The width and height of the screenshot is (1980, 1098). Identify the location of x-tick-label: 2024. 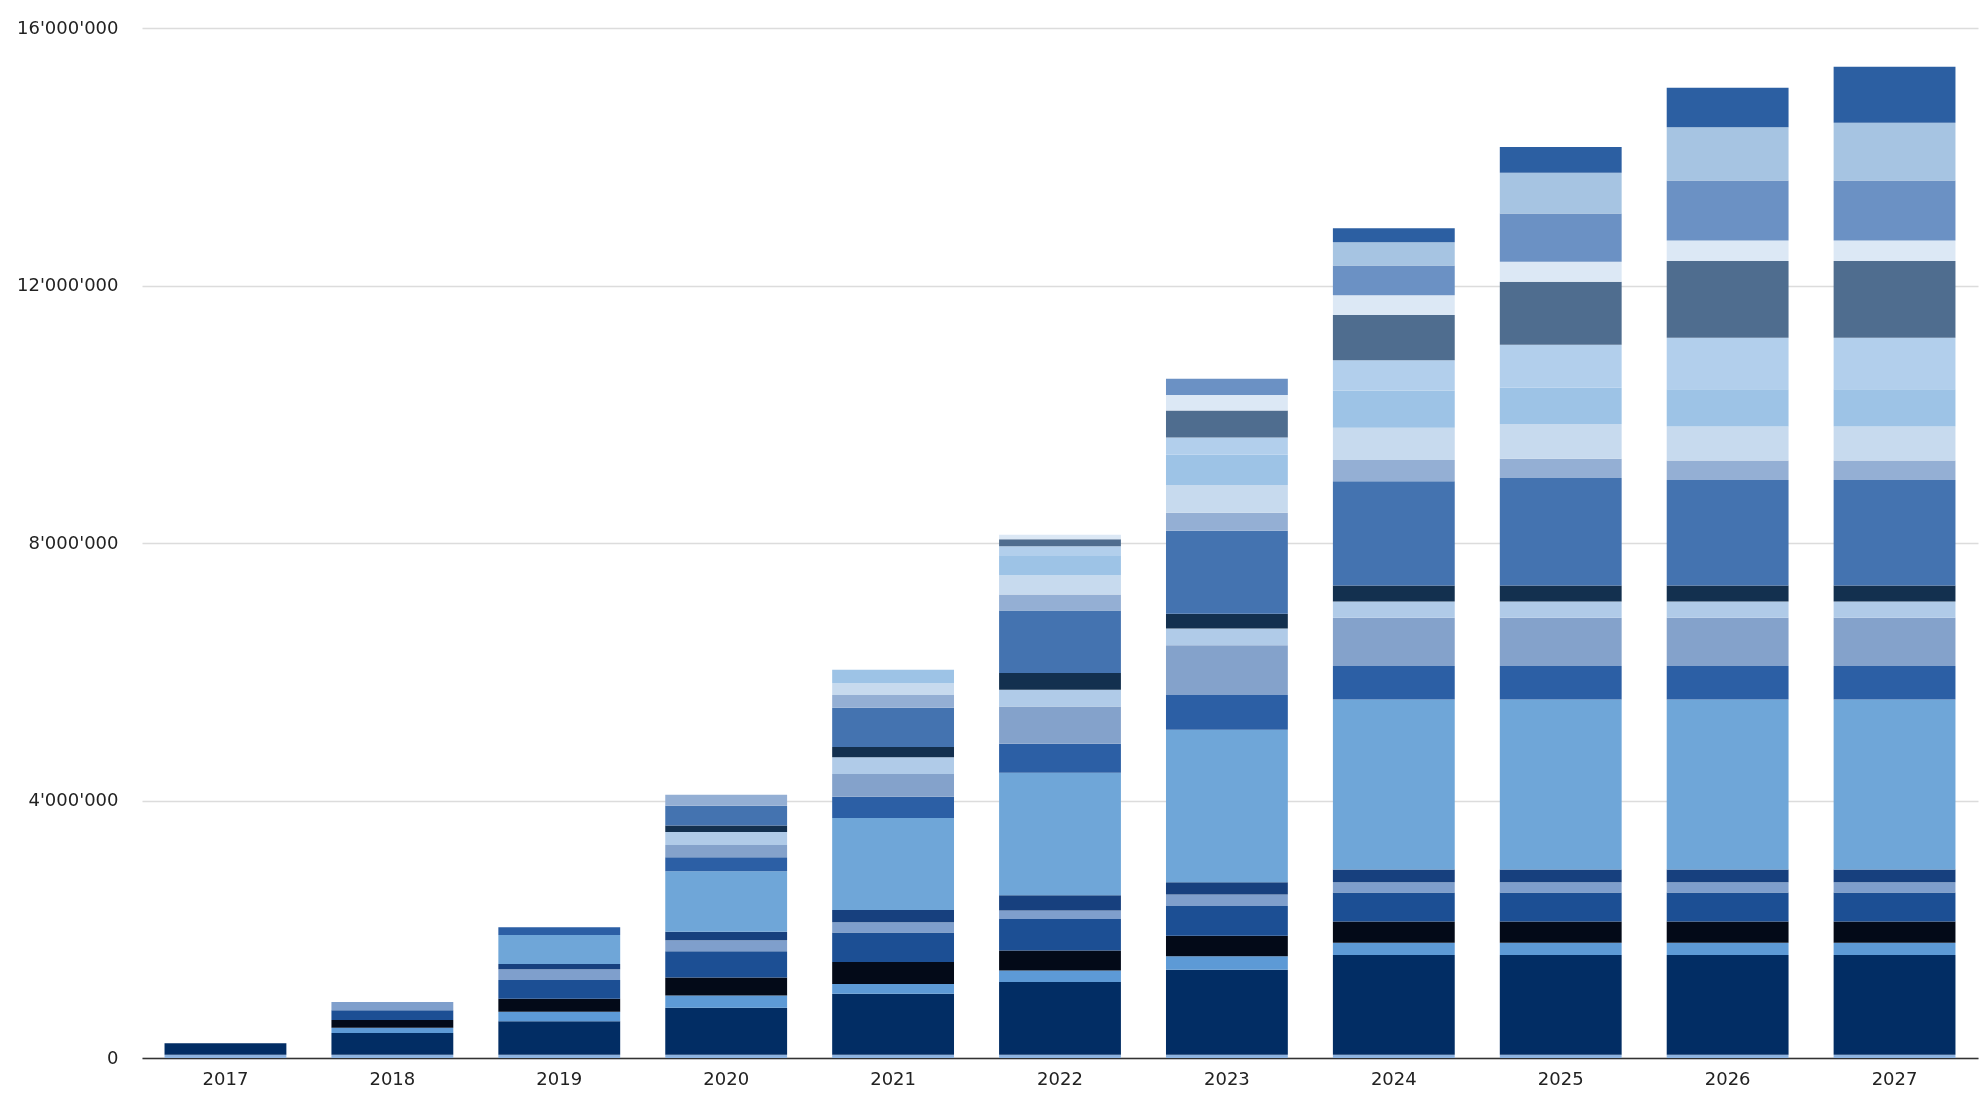
(1393, 1078).